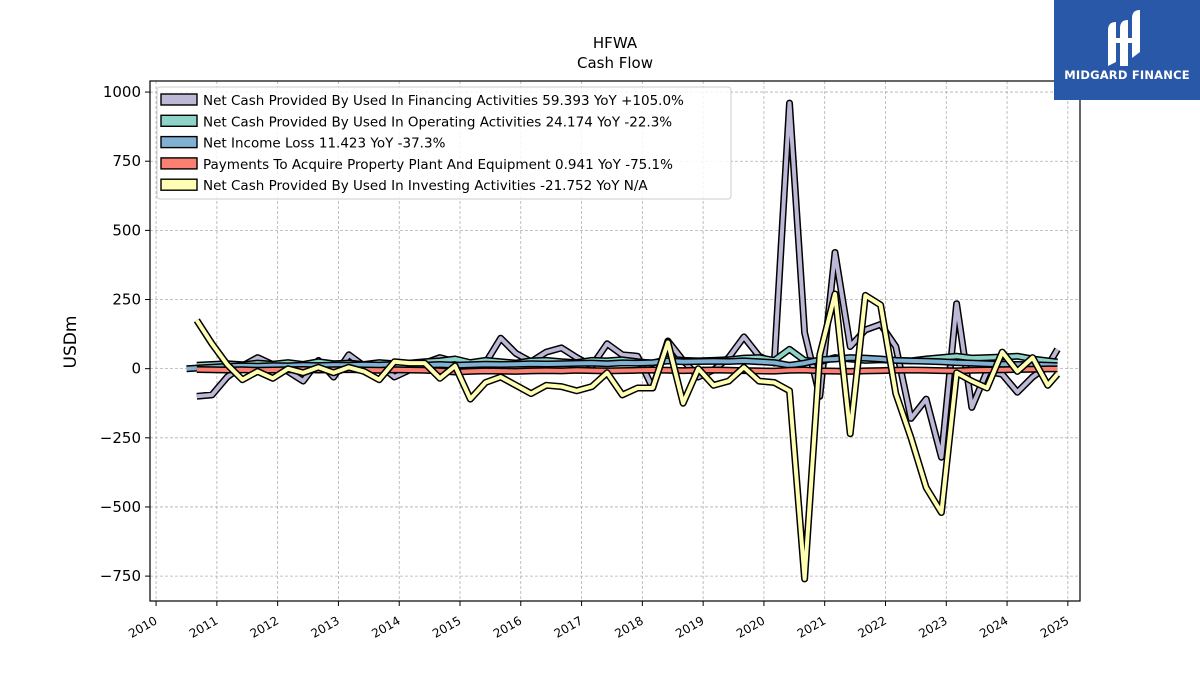 The height and width of the screenshot is (675, 1200). Describe the element at coordinates (872, 626) in the screenshot. I see `x-tick-label: 2022` at that location.